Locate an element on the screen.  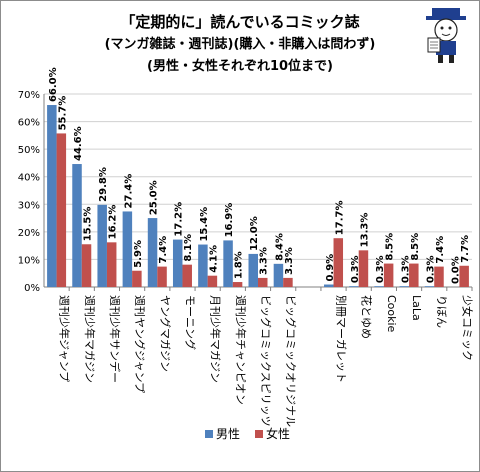
x-category-label-7: 週刊少年チャンピオン is located at coordinates (241, 350).